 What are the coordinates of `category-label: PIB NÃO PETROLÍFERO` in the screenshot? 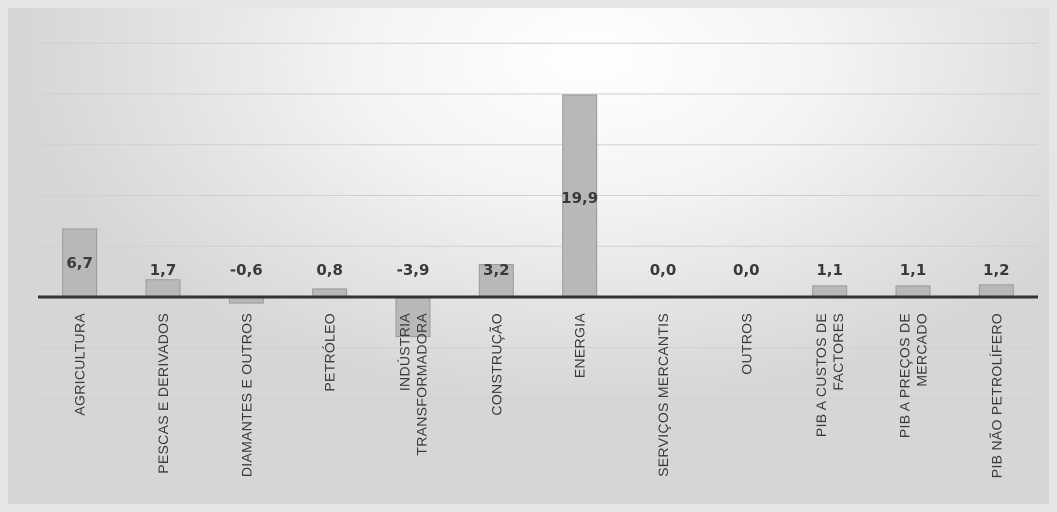 It's located at (996, 395).